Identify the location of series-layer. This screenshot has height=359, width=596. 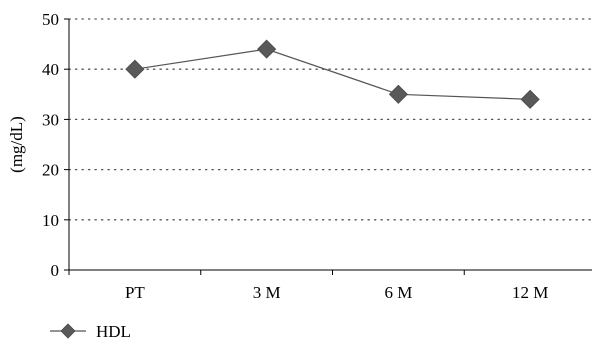
(332, 74).